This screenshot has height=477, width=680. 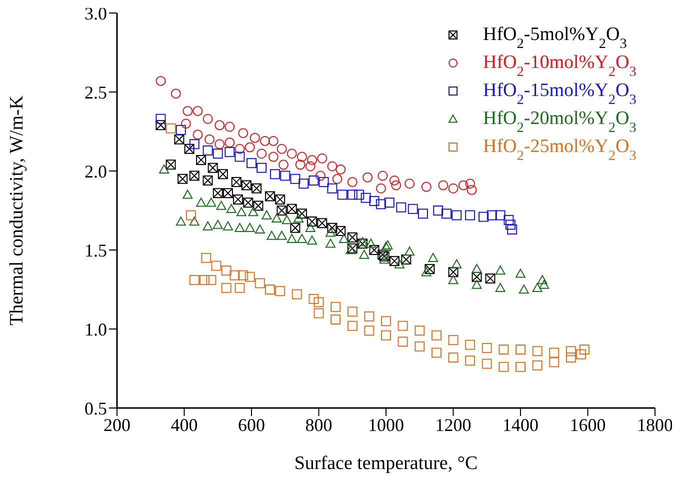 What do you see at coordinates (95, 329) in the screenshot?
I see `y-tick-label: 1.0` at bounding box center [95, 329].